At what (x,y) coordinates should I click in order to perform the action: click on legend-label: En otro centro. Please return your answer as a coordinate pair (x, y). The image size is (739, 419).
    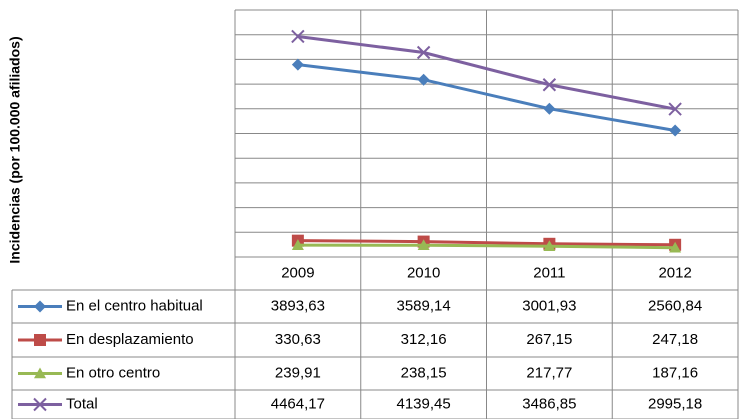
    Looking at the image, I should click on (113, 372).